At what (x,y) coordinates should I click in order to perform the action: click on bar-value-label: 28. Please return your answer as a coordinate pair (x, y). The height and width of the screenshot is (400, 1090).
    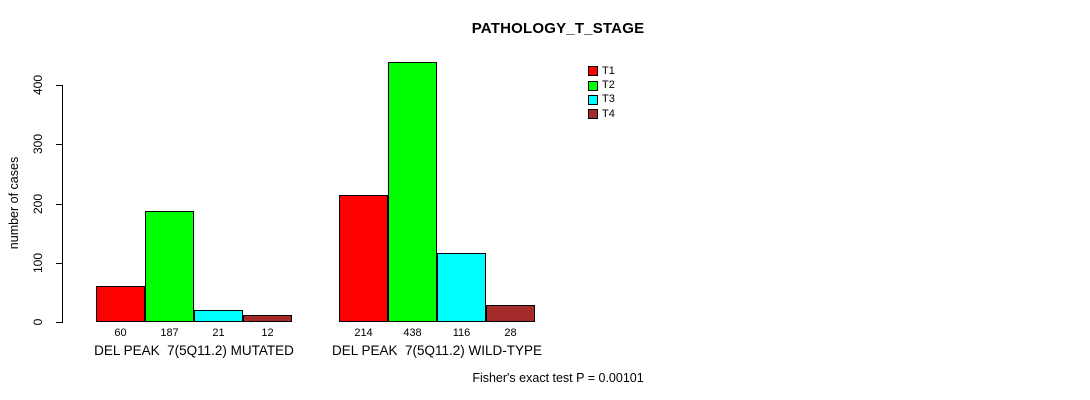
    Looking at the image, I should click on (510, 333).